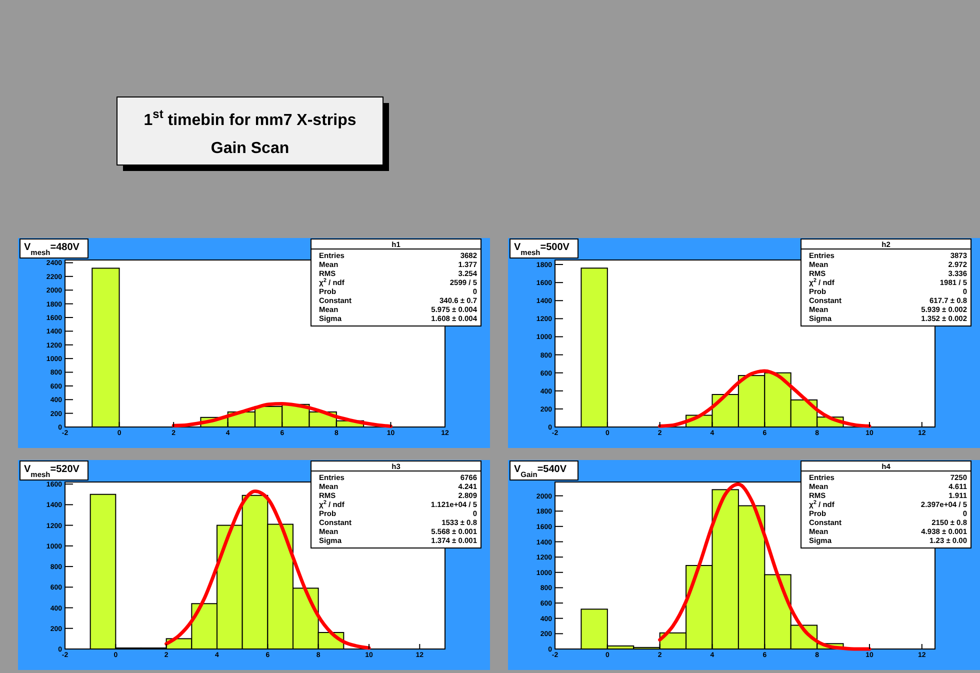  I want to click on chart-title: V$_{mesh}$=500V, so click(542, 249).